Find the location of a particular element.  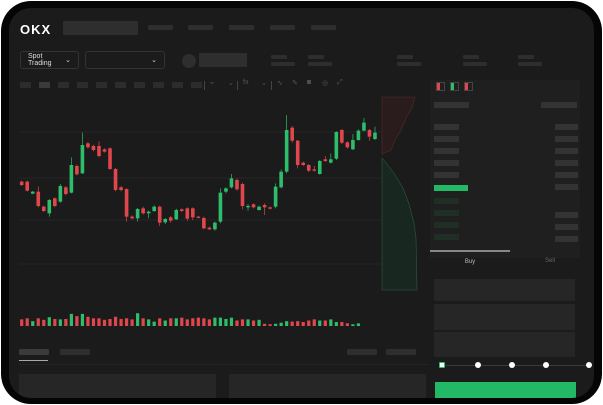

okx-logo: OKX is located at coordinates (36, 29).